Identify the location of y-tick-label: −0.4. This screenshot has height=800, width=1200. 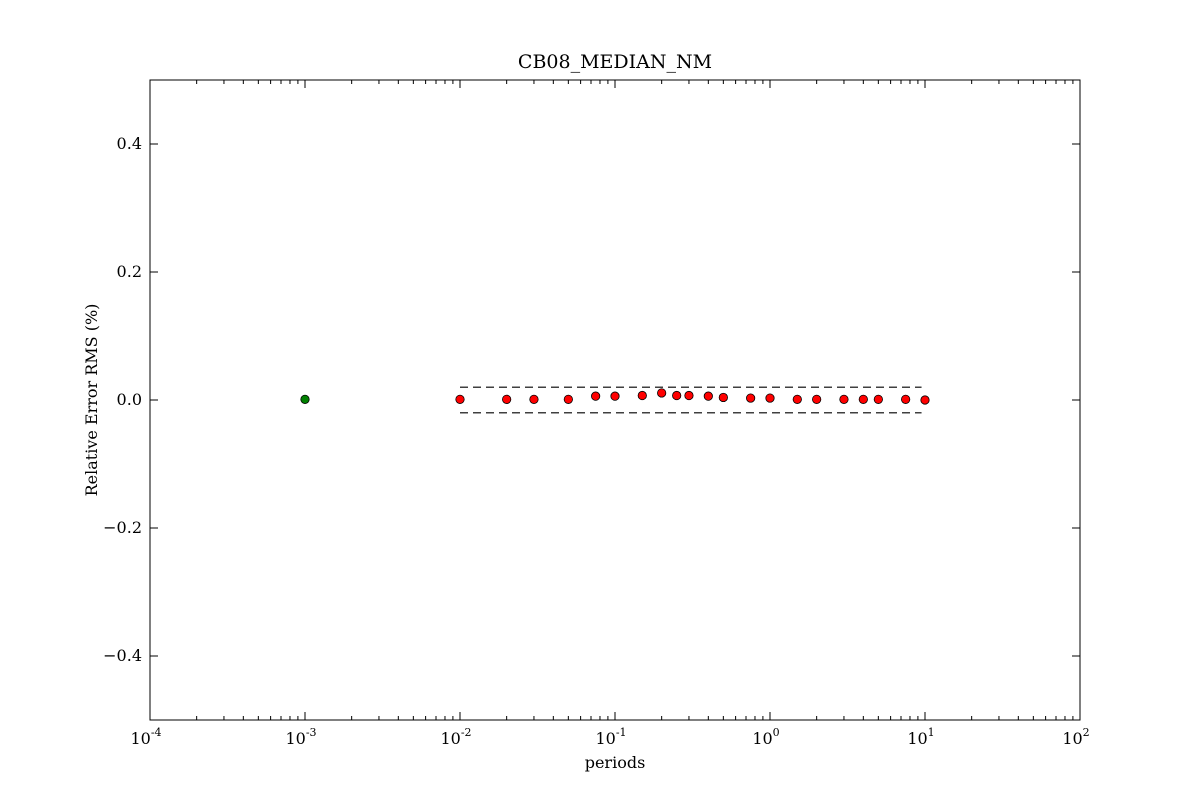
(122, 655).